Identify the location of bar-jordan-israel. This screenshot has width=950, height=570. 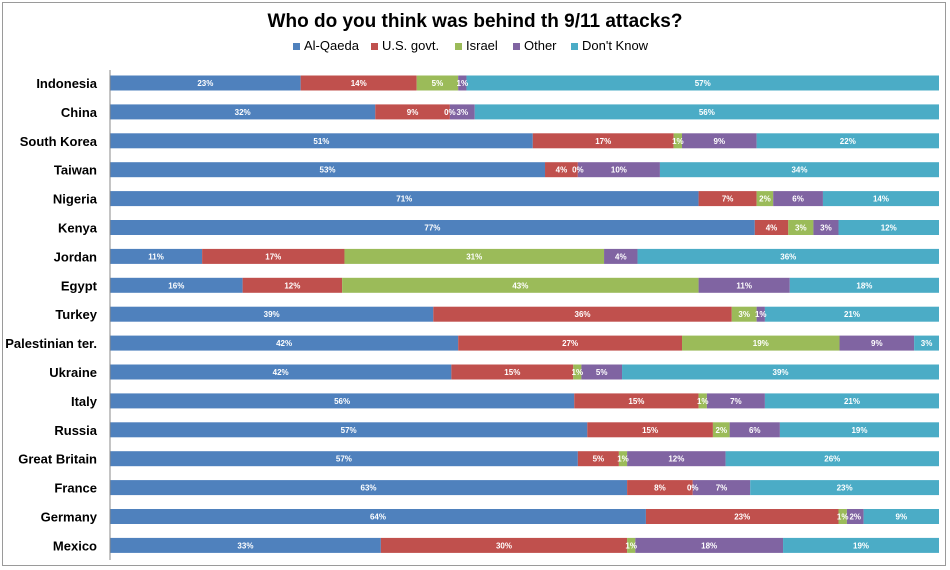
(474, 256).